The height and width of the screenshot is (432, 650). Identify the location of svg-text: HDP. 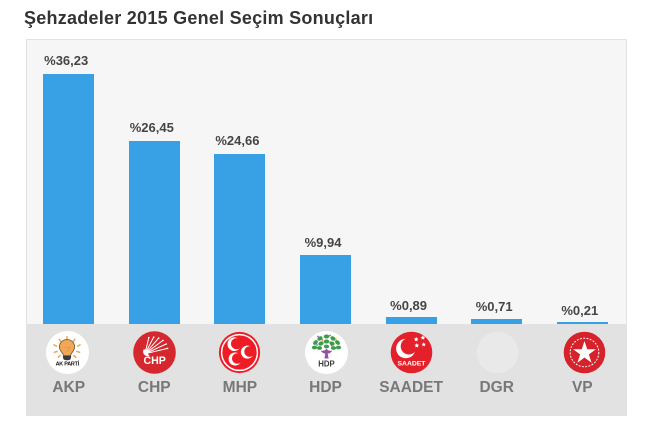
(326, 363).